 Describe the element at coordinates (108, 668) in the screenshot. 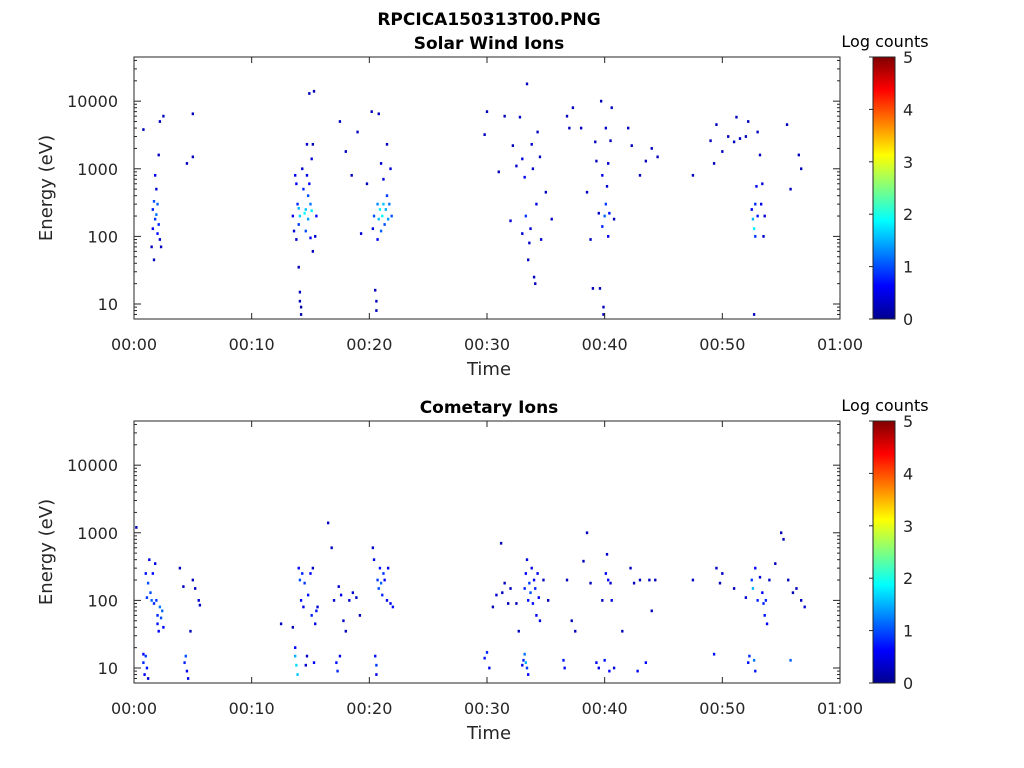

I see `y-tick-label: 10` at that location.